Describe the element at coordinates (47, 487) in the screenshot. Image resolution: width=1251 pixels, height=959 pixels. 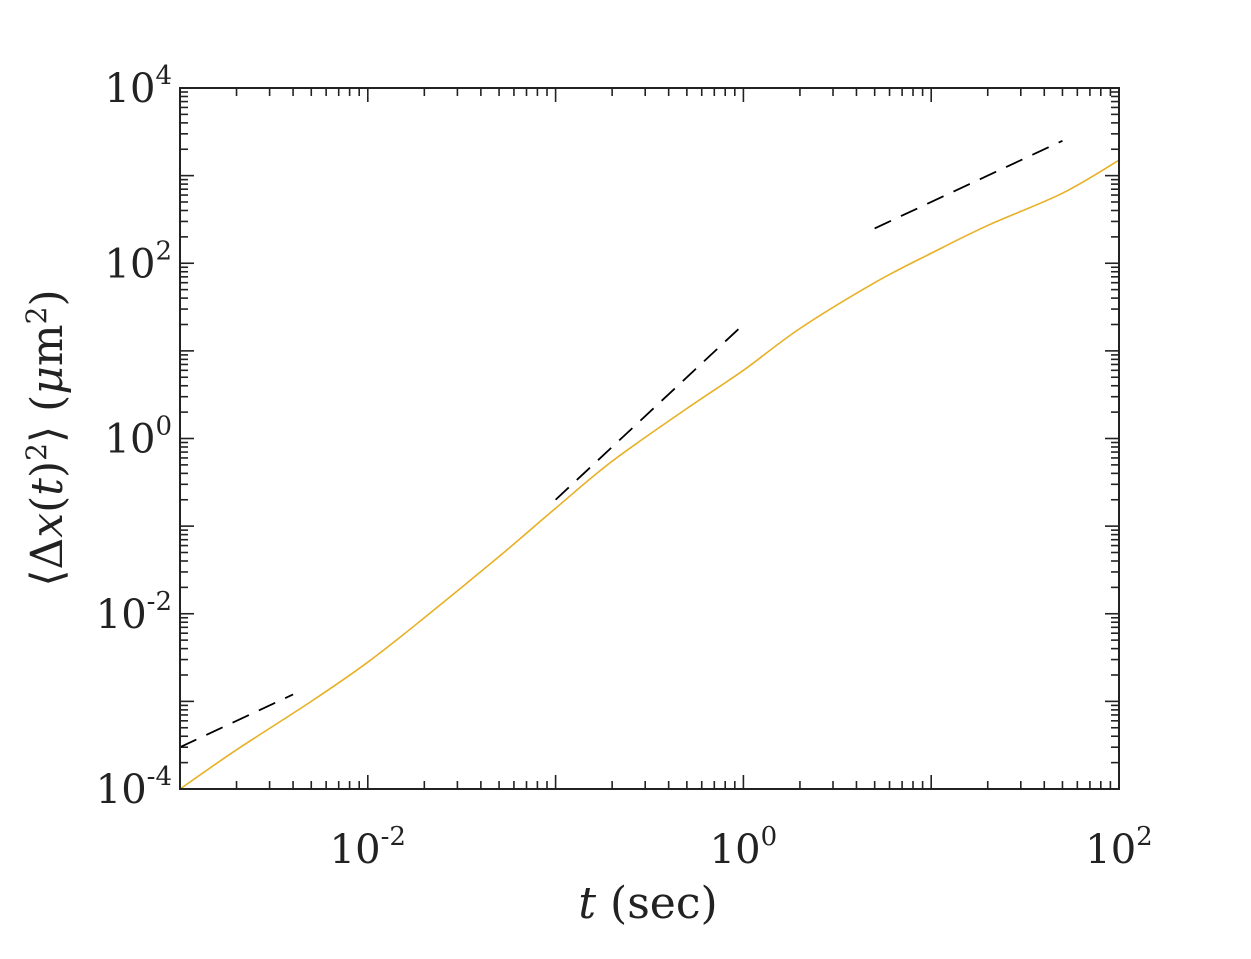
I see `y-axis-t: t` at that location.